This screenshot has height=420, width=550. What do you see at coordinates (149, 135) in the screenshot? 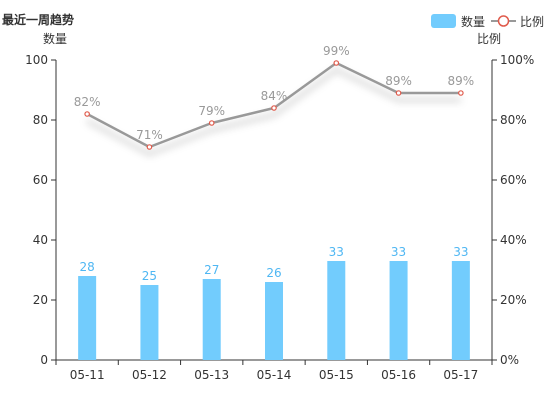
I see `line-value-label: 71%` at bounding box center [149, 135].